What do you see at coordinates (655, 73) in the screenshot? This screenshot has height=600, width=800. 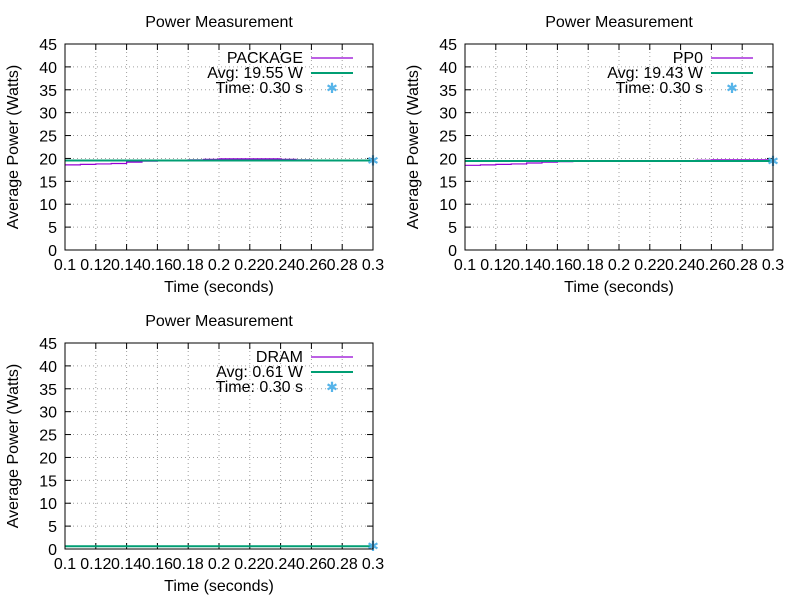 I see `legend-label: Avg: 19.43 W` at bounding box center [655, 73].